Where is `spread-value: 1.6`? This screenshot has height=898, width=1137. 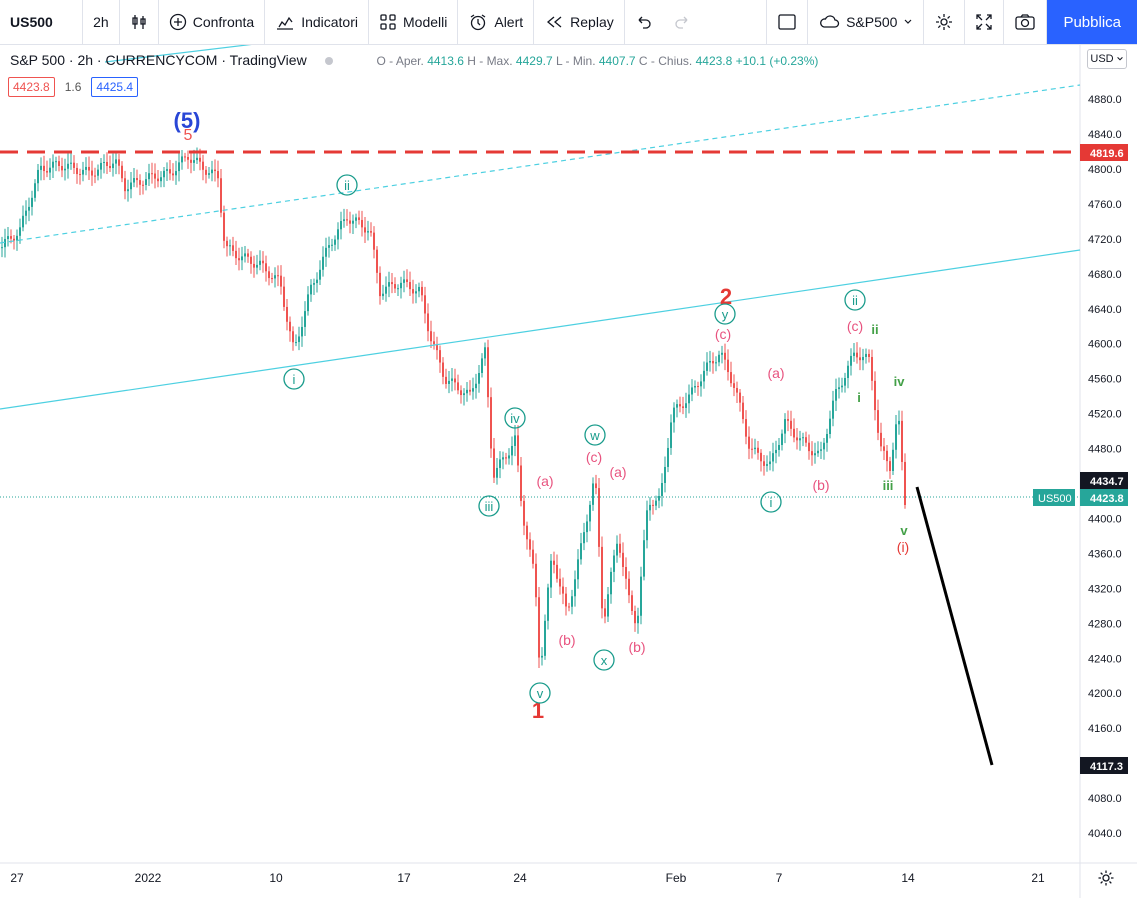
spread-value: 1.6 is located at coordinates (73, 87).